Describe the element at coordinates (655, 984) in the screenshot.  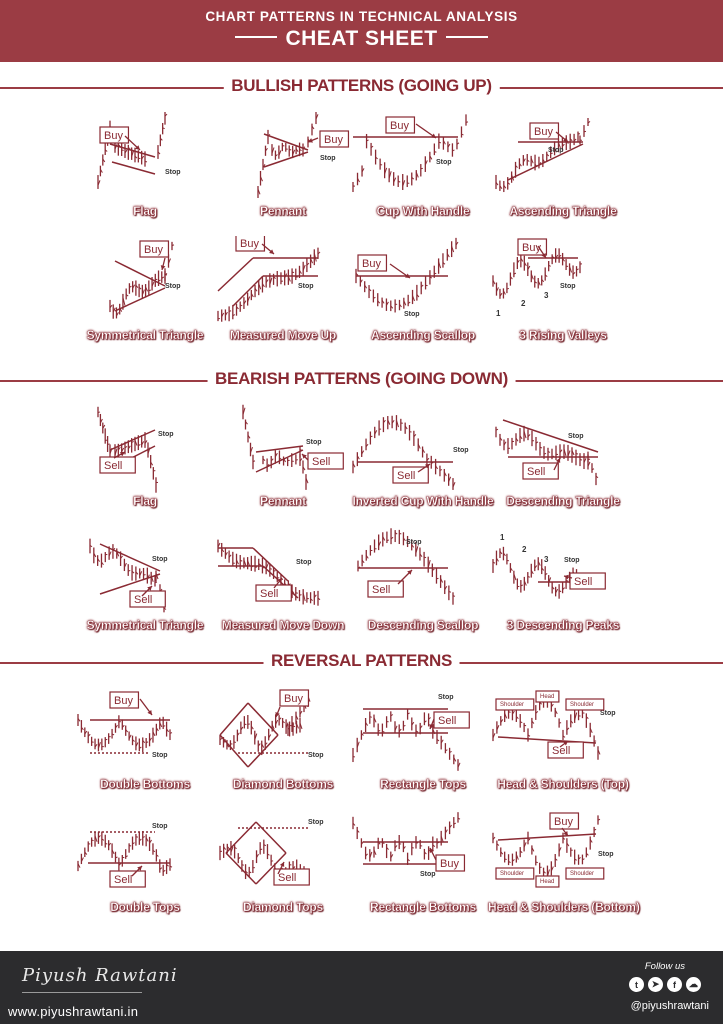
I see `telegram-icon: ➤` at that location.